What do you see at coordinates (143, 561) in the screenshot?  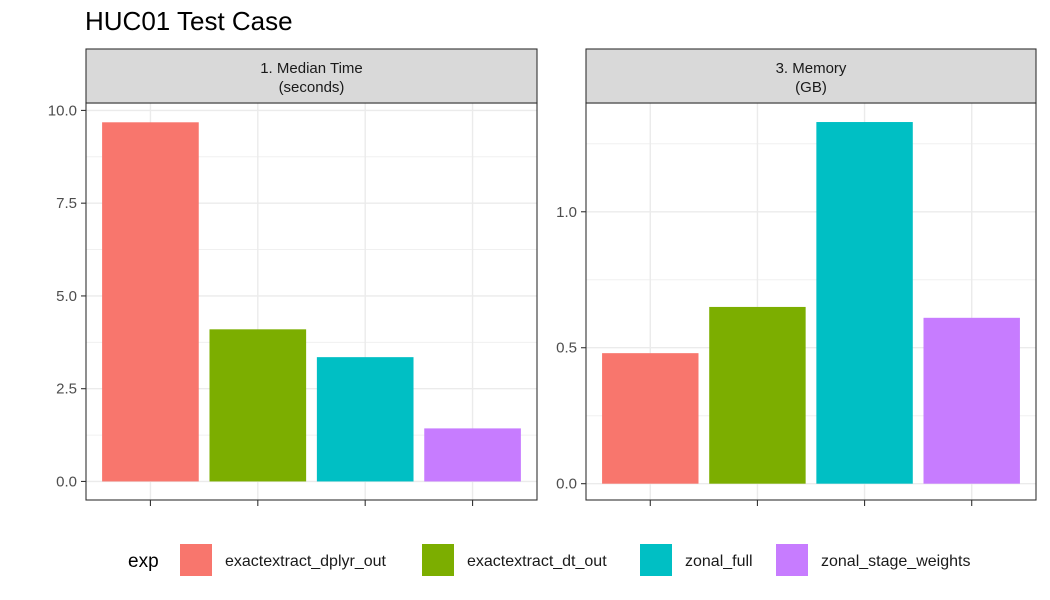 I see `legend-title: exp` at bounding box center [143, 561].